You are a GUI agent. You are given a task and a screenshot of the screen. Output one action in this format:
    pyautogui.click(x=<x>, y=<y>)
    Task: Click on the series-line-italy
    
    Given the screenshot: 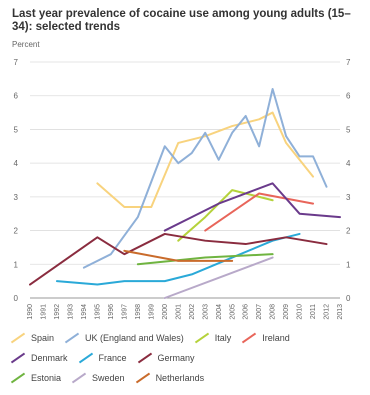 What is the action you would take?
    pyautogui.click(x=225, y=215)
    